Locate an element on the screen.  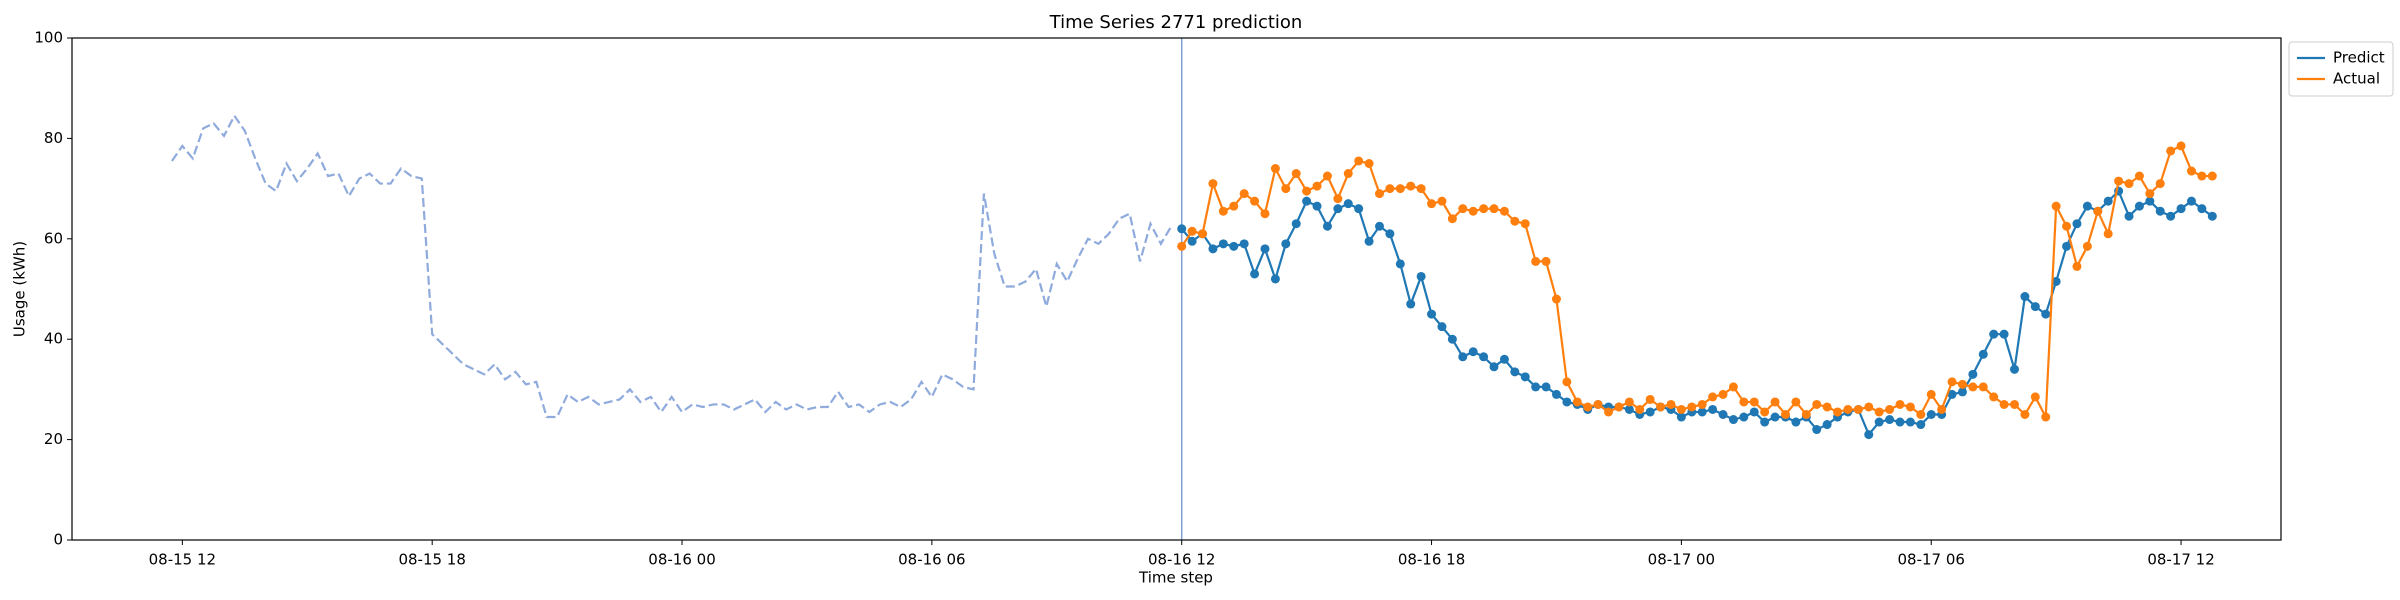
legend: Predict Actual is located at coordinates (2341, 69).